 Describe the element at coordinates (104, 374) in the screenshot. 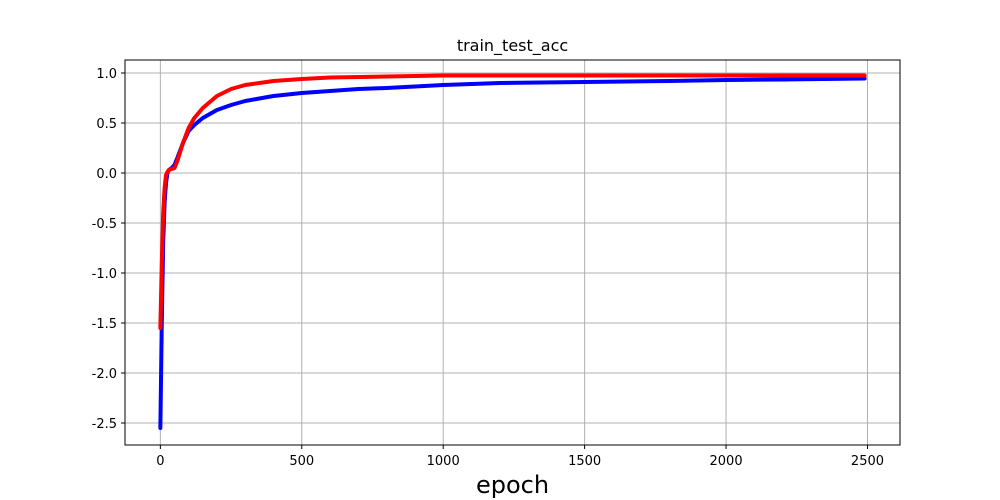

I see `y-tick-label: -2.0` at that location.